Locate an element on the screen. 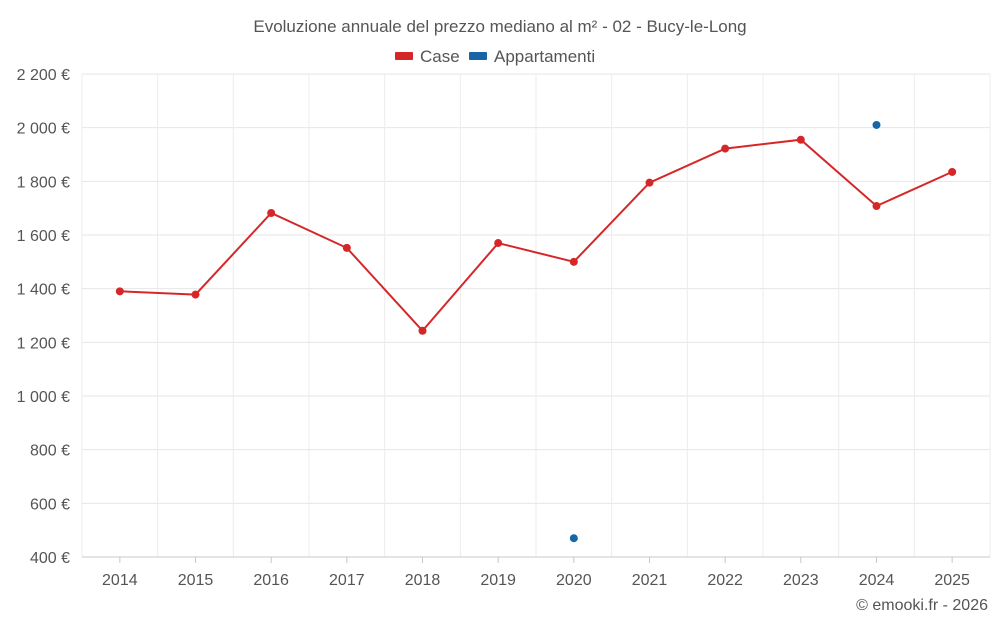  legend-swatch-case is located at coordinates (404, 56).